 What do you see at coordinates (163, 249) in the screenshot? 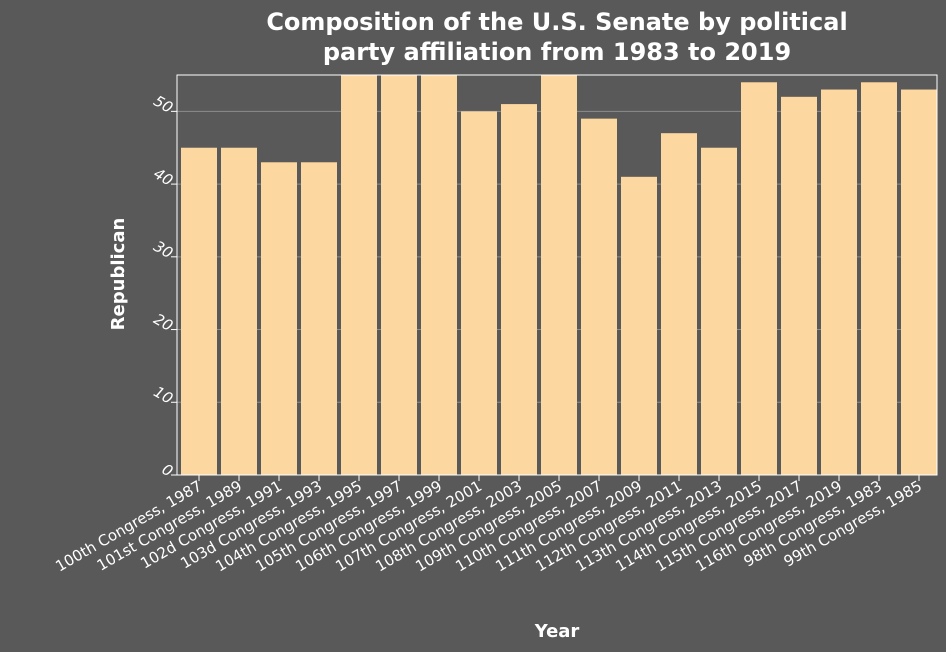
I see `y-tick-label: 30` at bounding box center [163, 249].